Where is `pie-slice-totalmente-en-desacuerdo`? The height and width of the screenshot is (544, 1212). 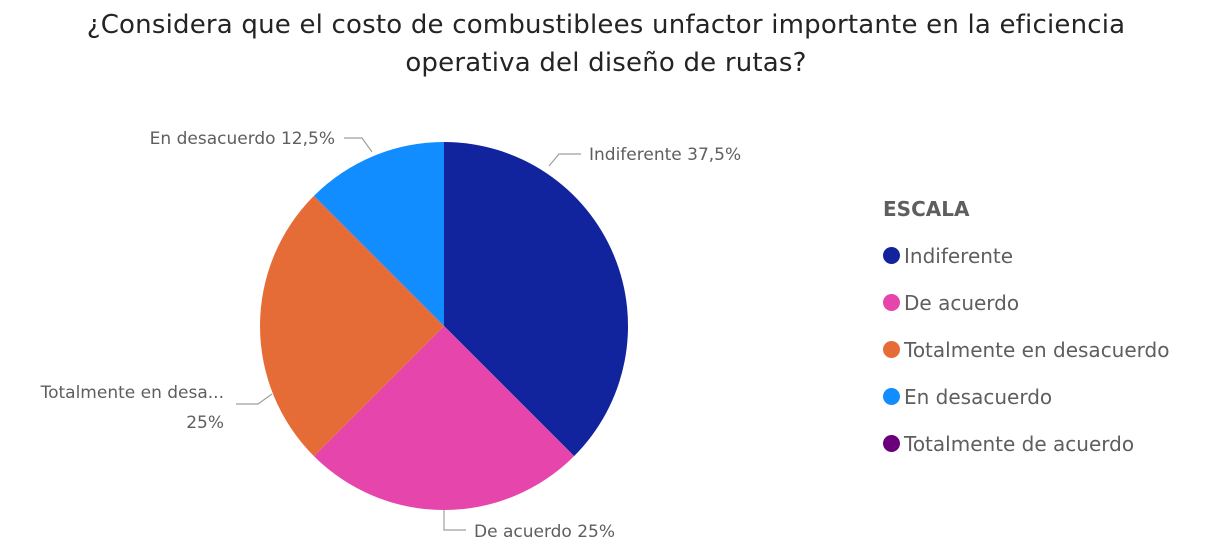
pie-slice-totalmente-en-desacuerdo is located at coordinates (351, 326).